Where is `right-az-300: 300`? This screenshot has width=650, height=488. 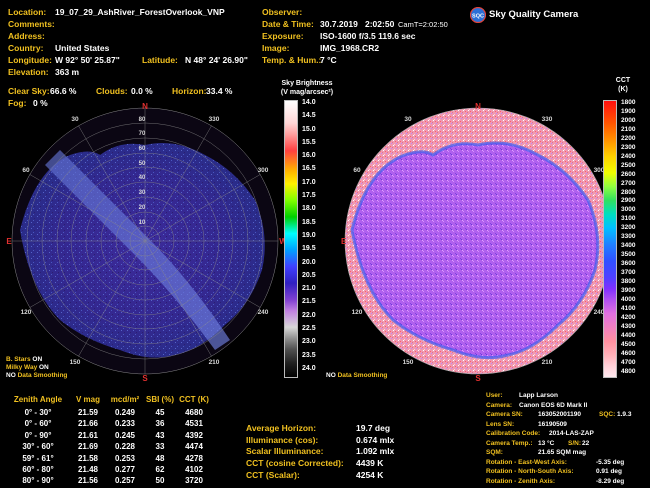 right-az-300: 300 is located at coordinates (599, 170).